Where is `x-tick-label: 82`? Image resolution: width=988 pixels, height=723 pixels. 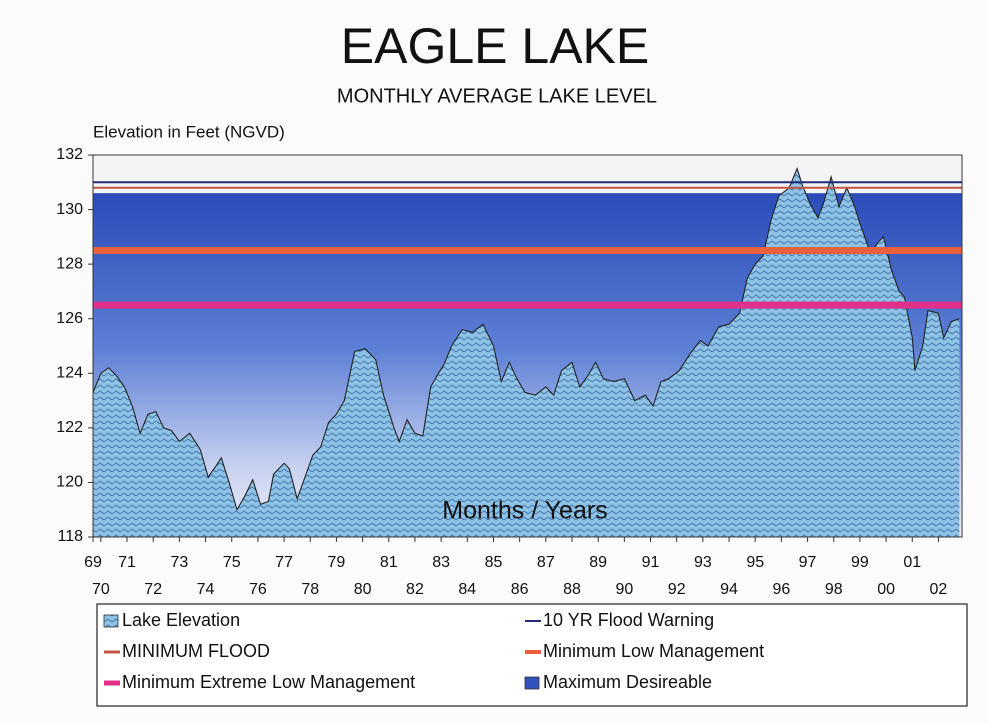 x-tick-label: 82 is located at coordinates (415, 589).